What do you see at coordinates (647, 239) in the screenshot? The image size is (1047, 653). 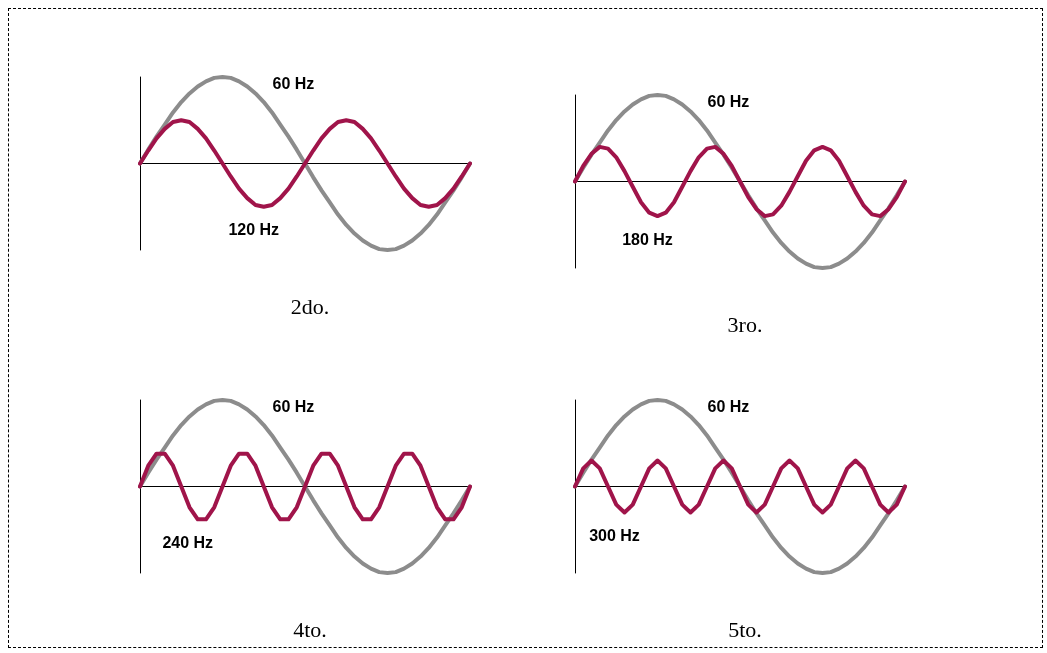 I see `series-label: 180 Hz` at bounding box center [647, 239].